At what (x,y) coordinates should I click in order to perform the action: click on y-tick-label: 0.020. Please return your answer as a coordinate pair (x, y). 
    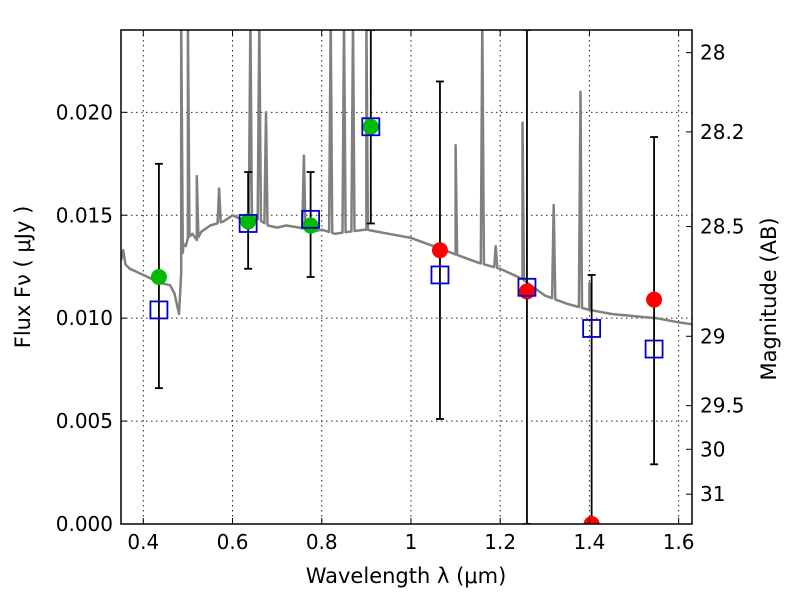
    Looking at the image, I should click on (84, 112).